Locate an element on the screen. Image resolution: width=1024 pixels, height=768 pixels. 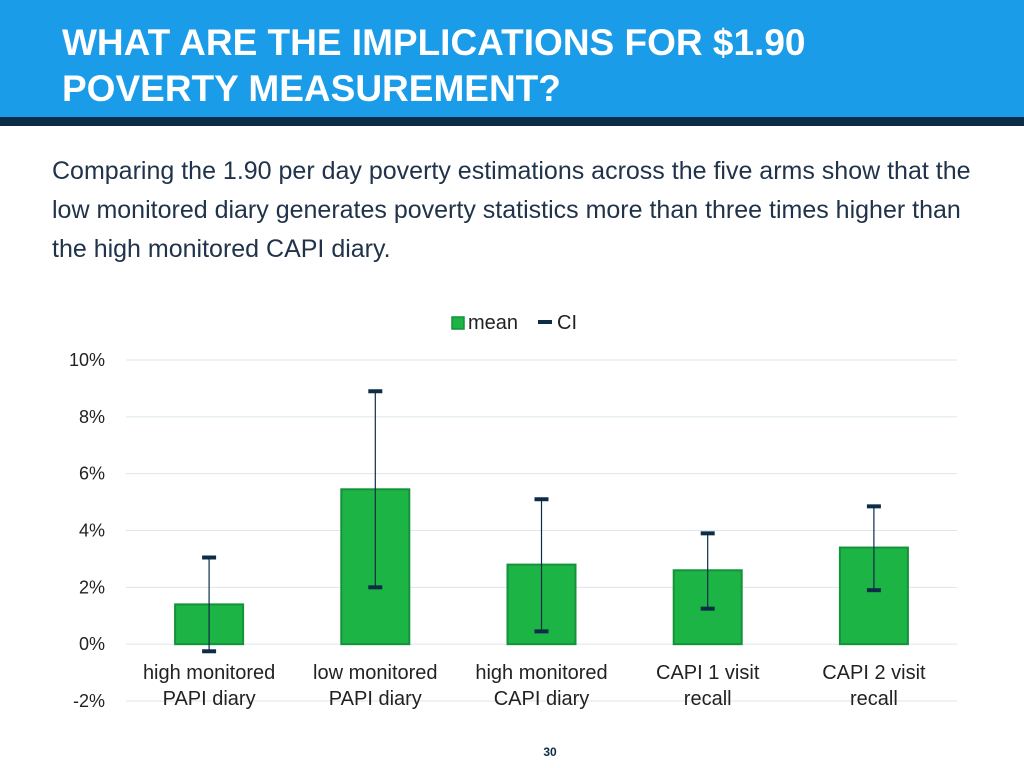
y-tick-label: 6% is located at coordinates (92, 474).